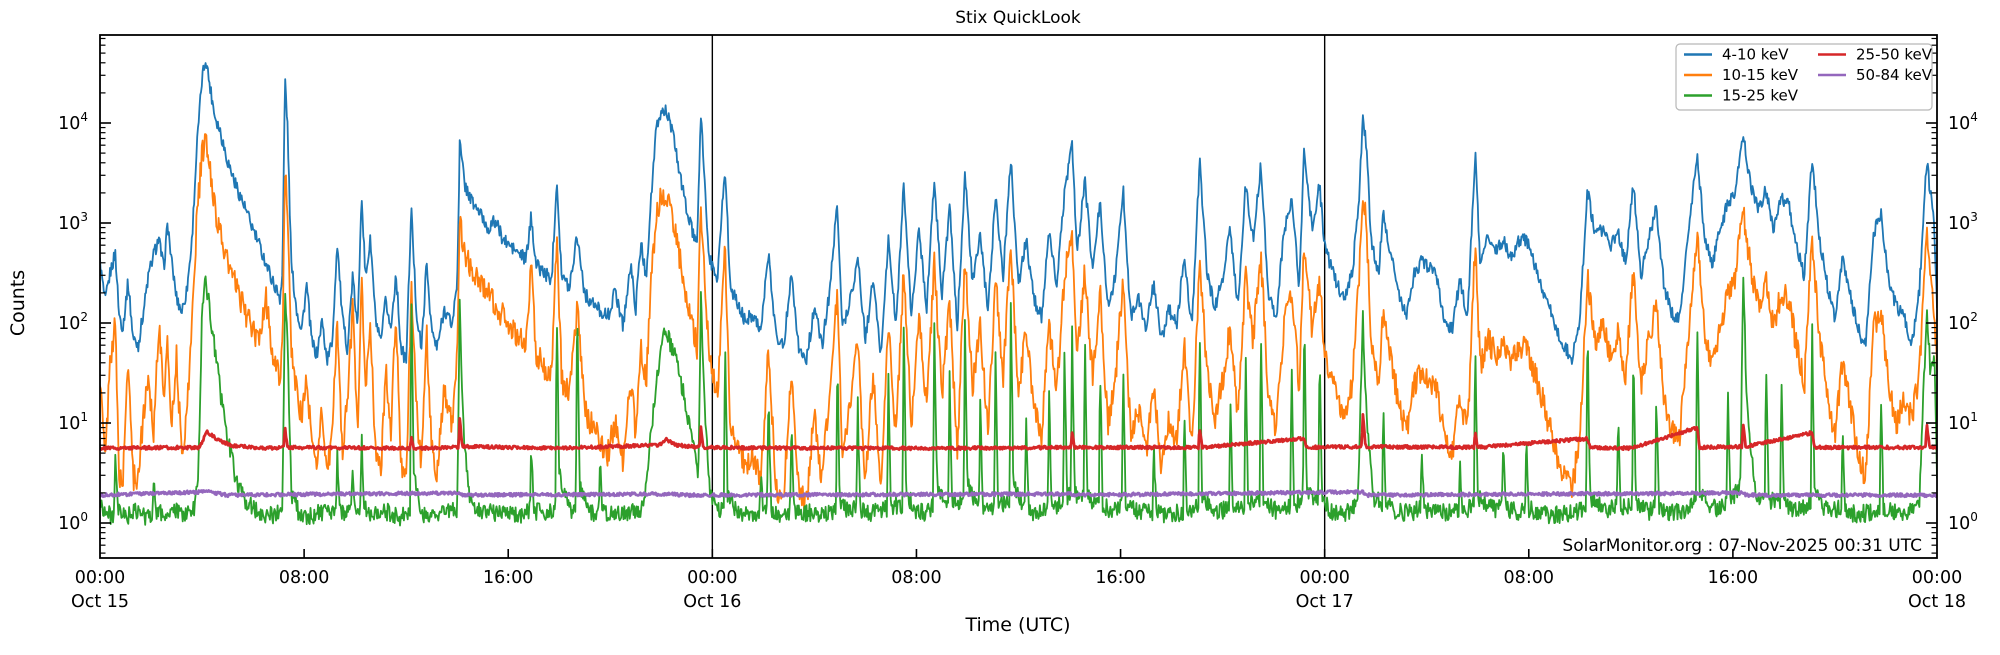 The height and width of the screenshot is (655, 2000). I want to click on x-date-label: Oct 16, so click(712, 602).